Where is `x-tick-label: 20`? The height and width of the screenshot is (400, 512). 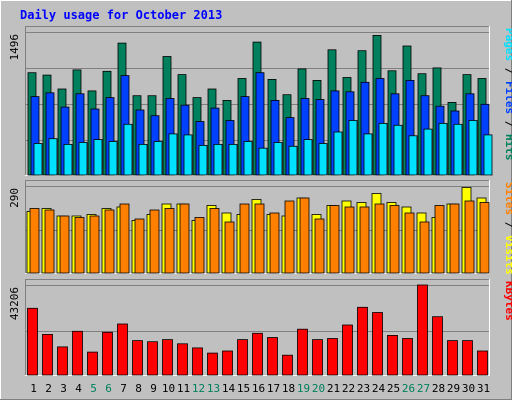
x-tick-label: 20 is located at coordinates (318, 388).